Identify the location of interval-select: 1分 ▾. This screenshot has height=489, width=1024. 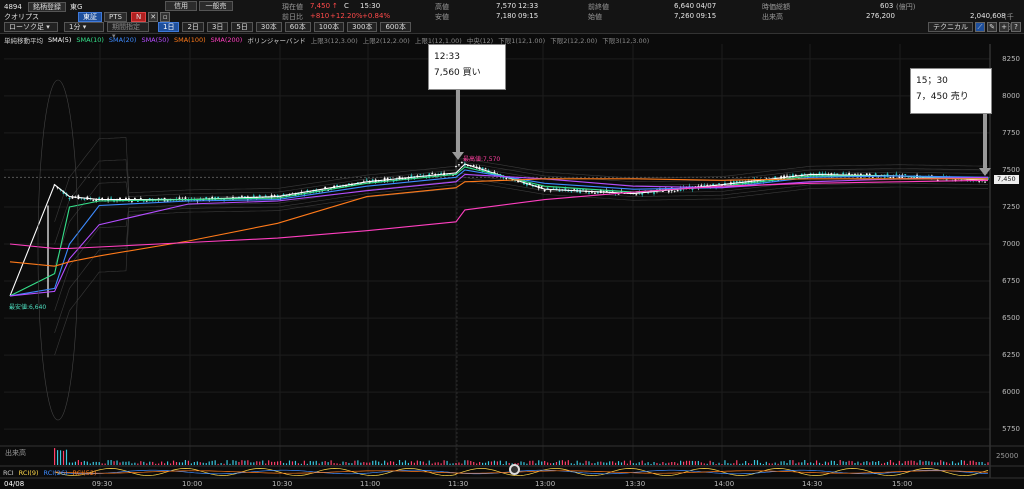
(84, 27).